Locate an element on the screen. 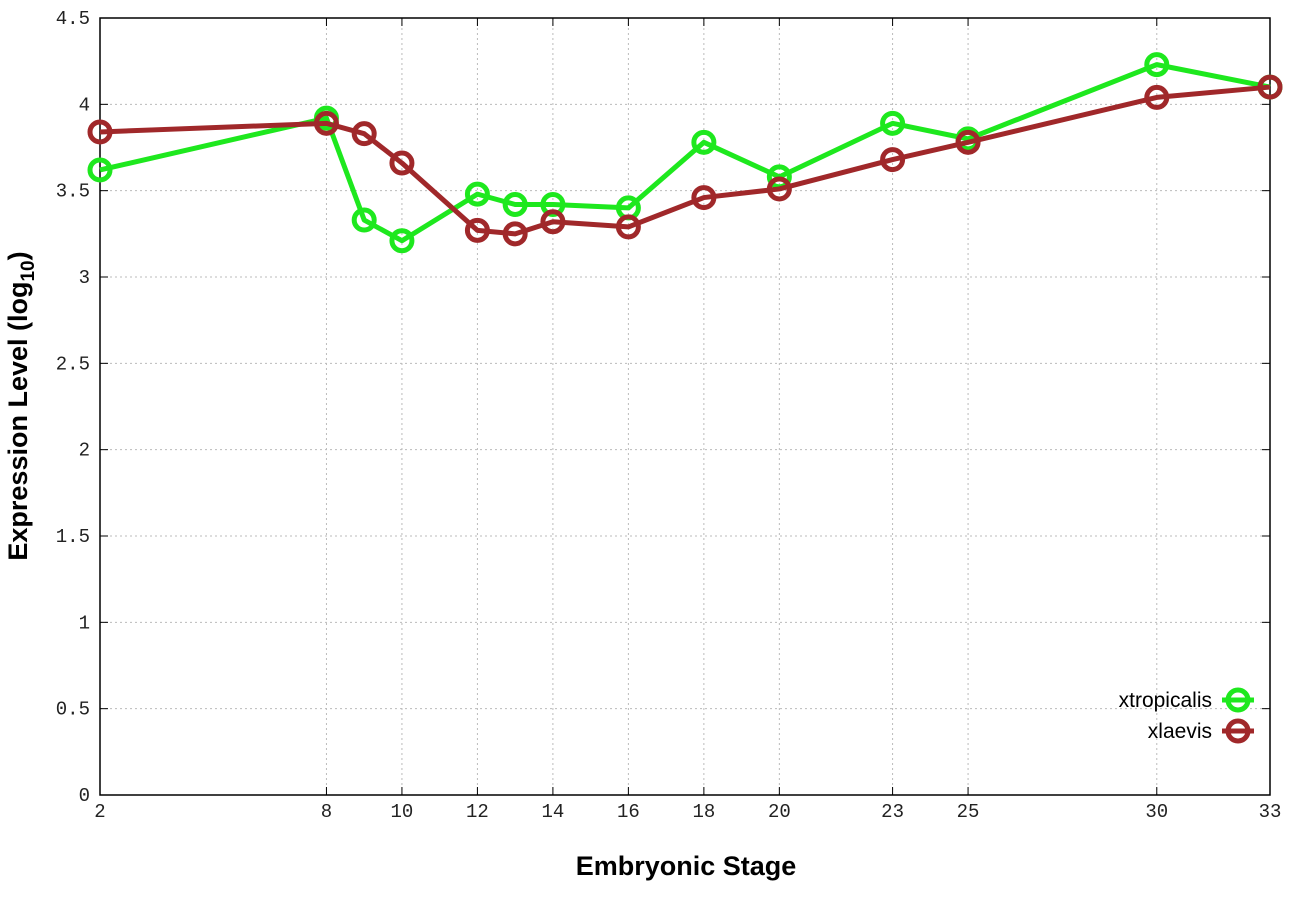 The height and width of the screenshot is (907, 1296). y-tick-label: 1.5 is located at coordinates (73, 537).